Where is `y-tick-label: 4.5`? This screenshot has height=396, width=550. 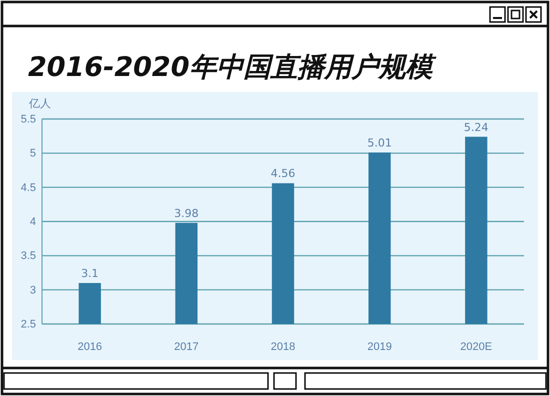
y-tick-label: 4.5 is located at coordinates (28, 188).